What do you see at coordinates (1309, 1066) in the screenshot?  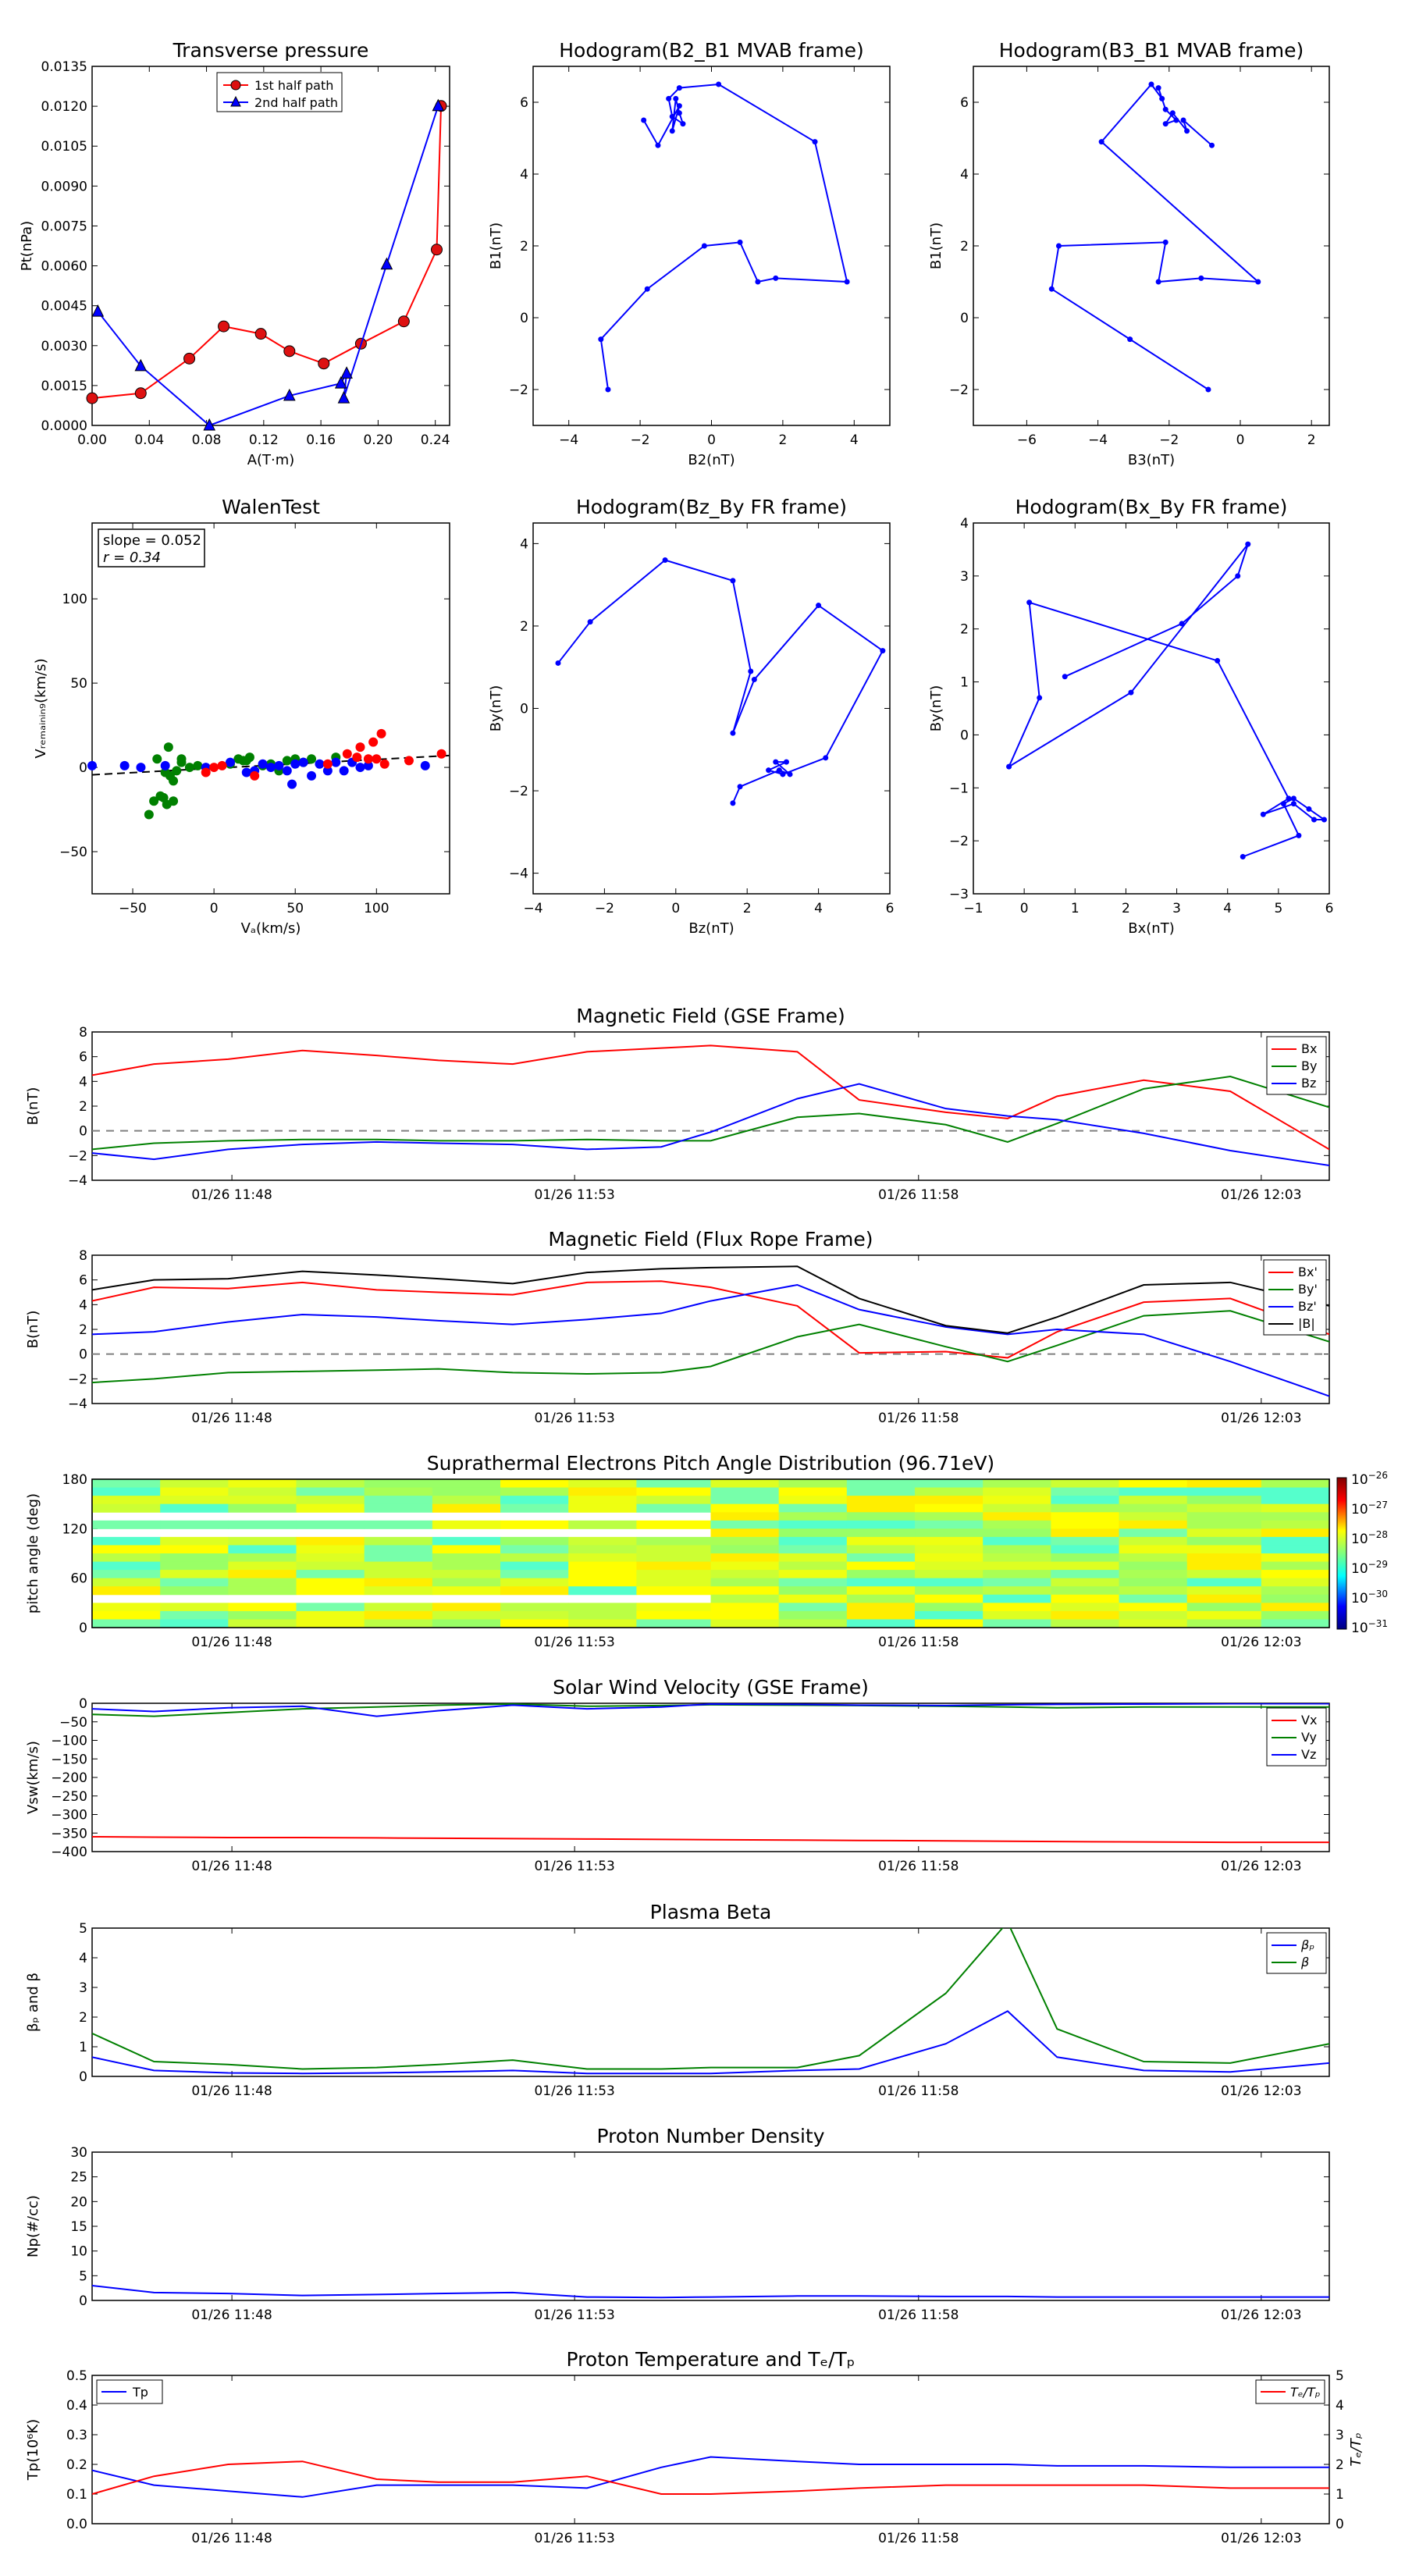 I see `legend-label: By` at bounding box center [1309, 1066].